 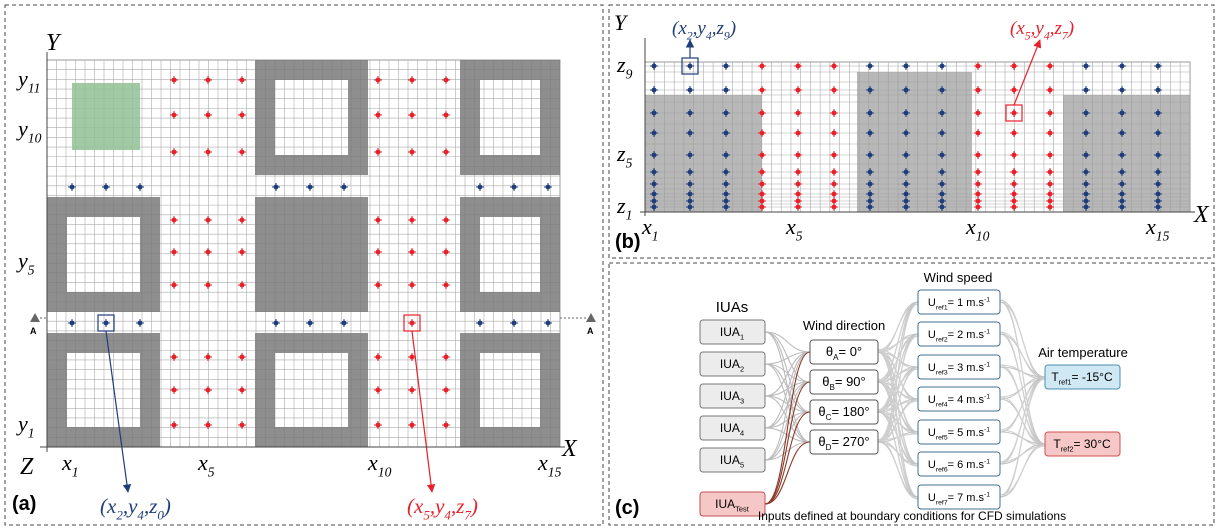 What do you see at coordinates (742, 509) in the screenshot?
I see `label-part: Test` at bounding box center [742, 509].